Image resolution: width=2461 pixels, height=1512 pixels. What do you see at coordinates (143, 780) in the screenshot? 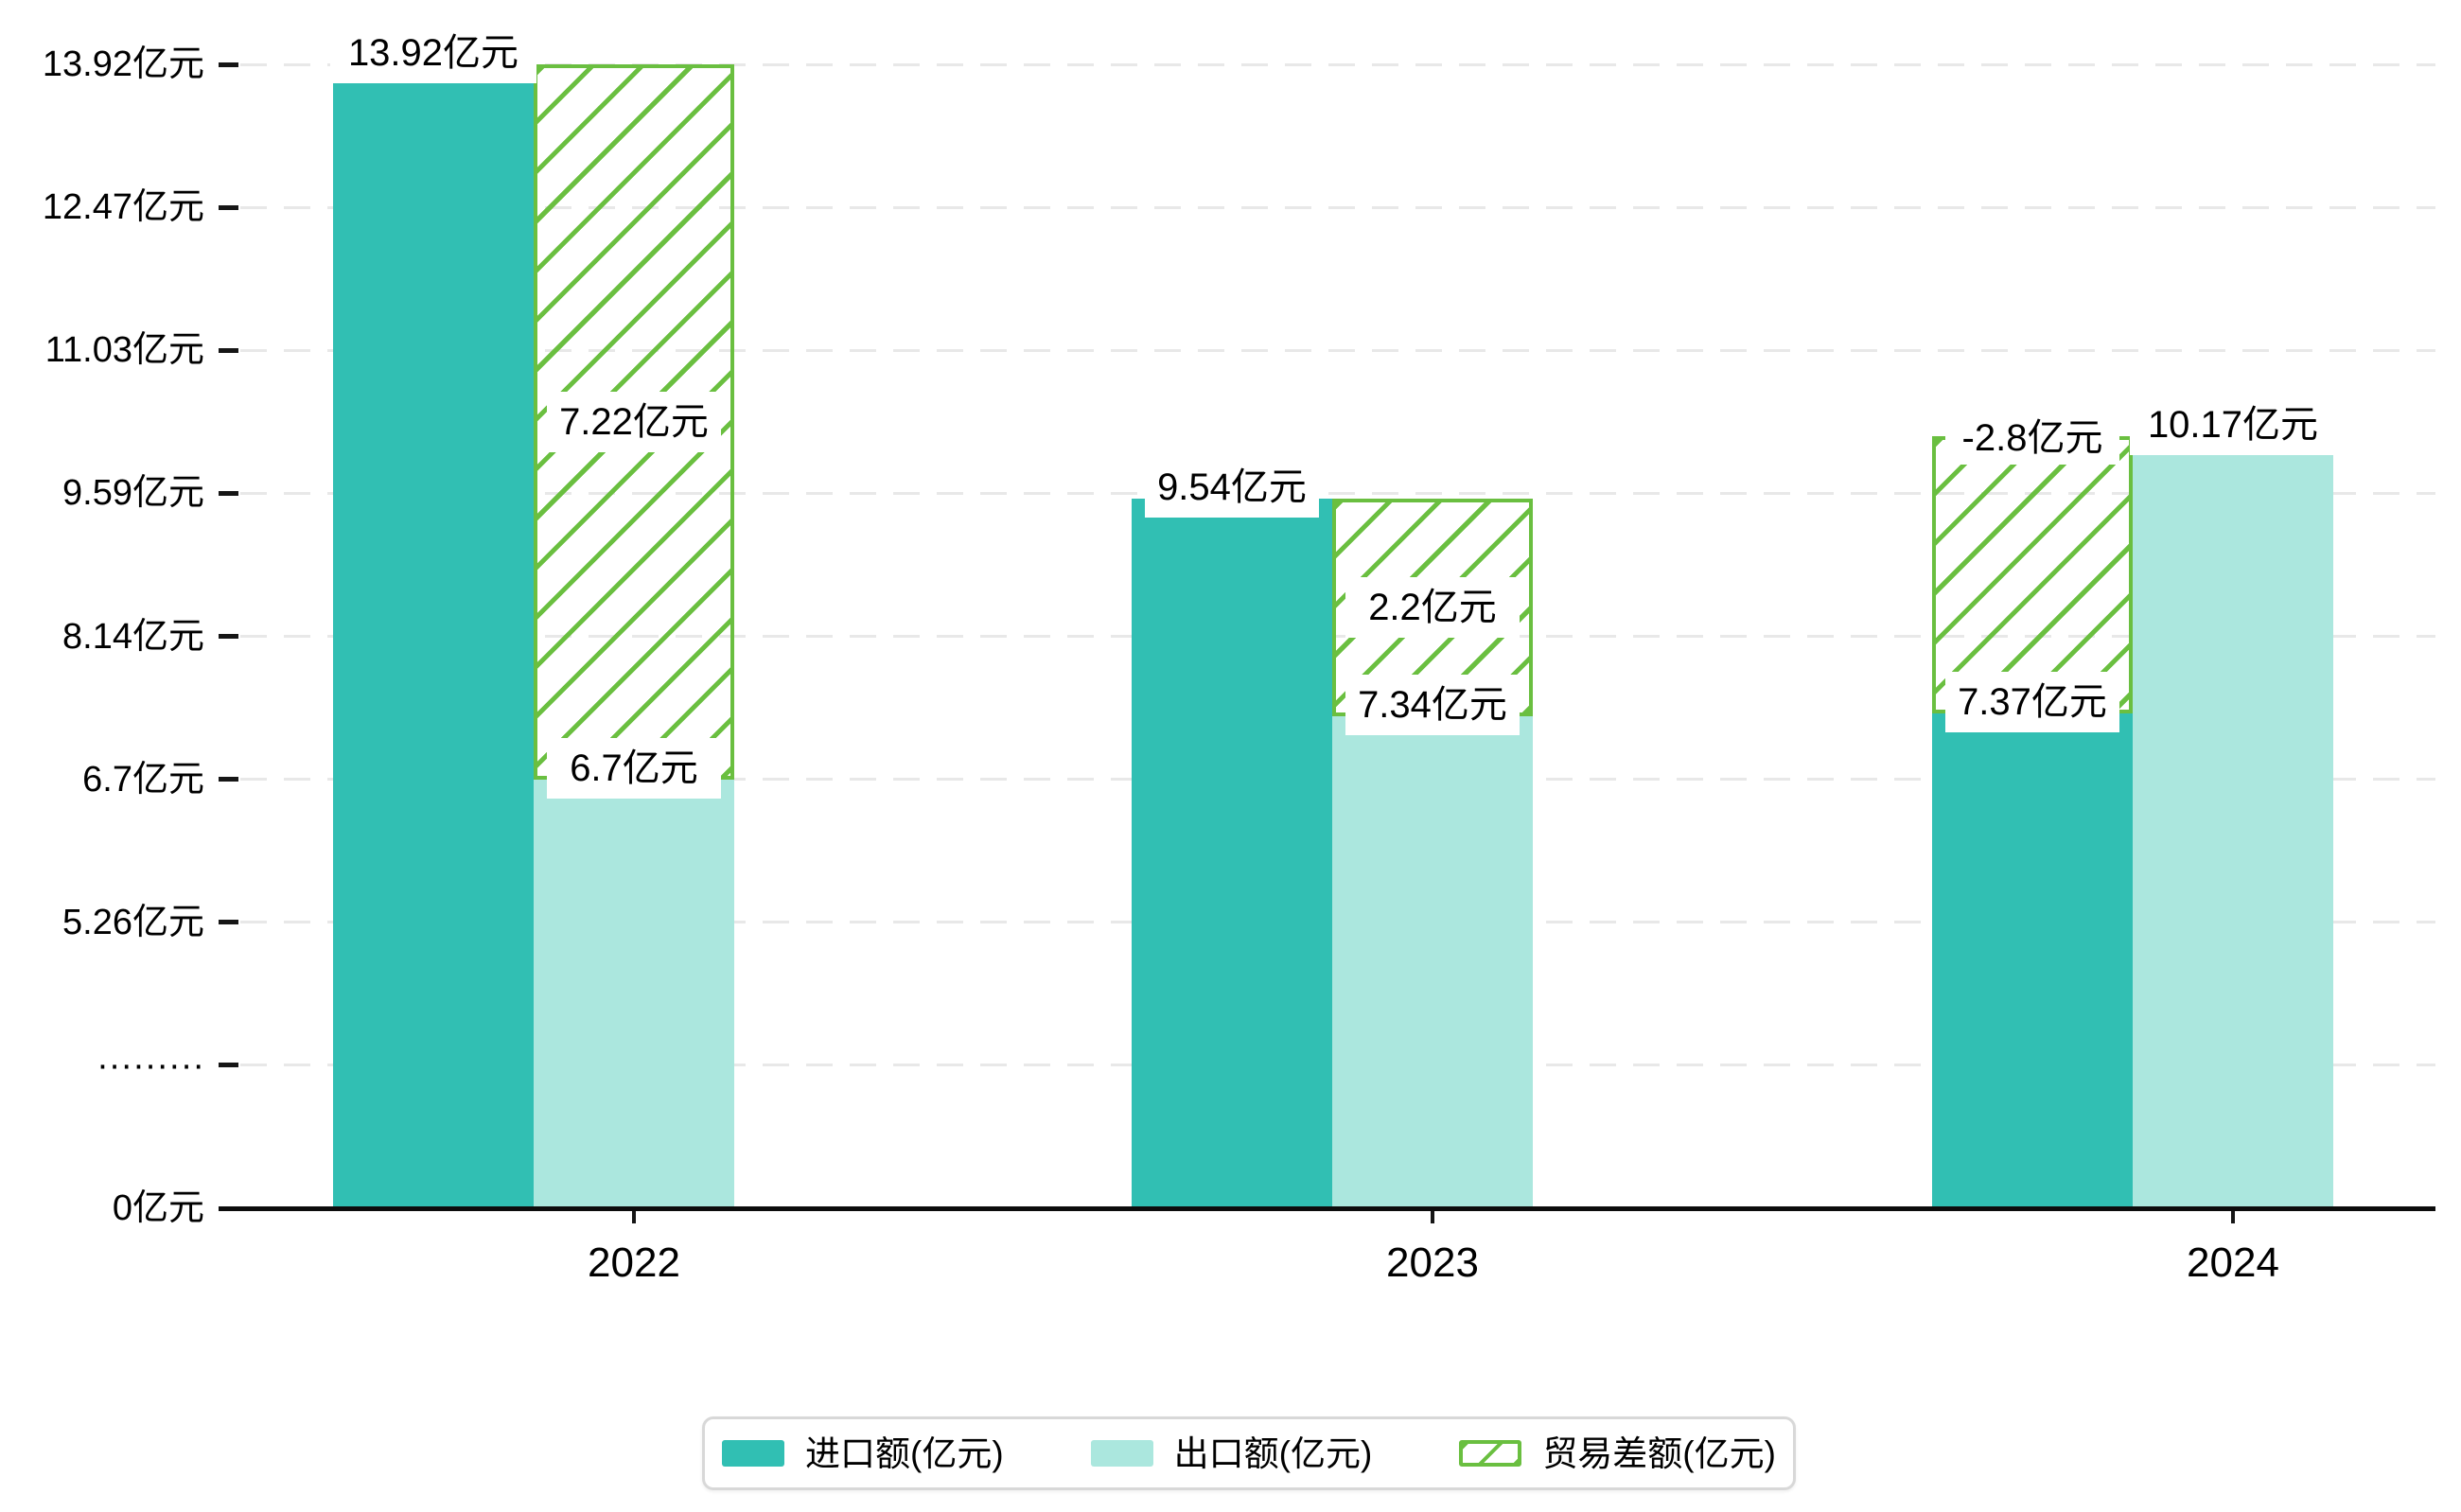
I see `y-tick-label: 6.7亿元` at bounding box center [143, 780].